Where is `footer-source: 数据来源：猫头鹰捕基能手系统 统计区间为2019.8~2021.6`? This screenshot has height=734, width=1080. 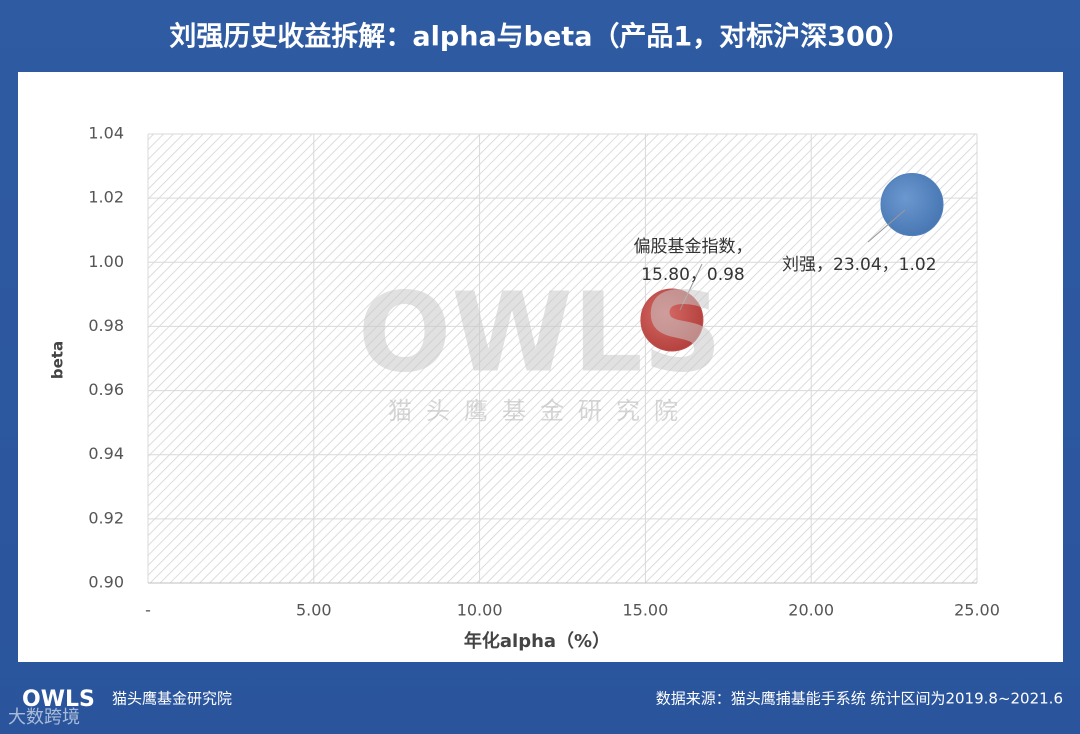
footer-source: 数据来源：猫头鹰捕基能手系统 统计区间为2019.8~2021.6 is located at coordinates (859, 699).